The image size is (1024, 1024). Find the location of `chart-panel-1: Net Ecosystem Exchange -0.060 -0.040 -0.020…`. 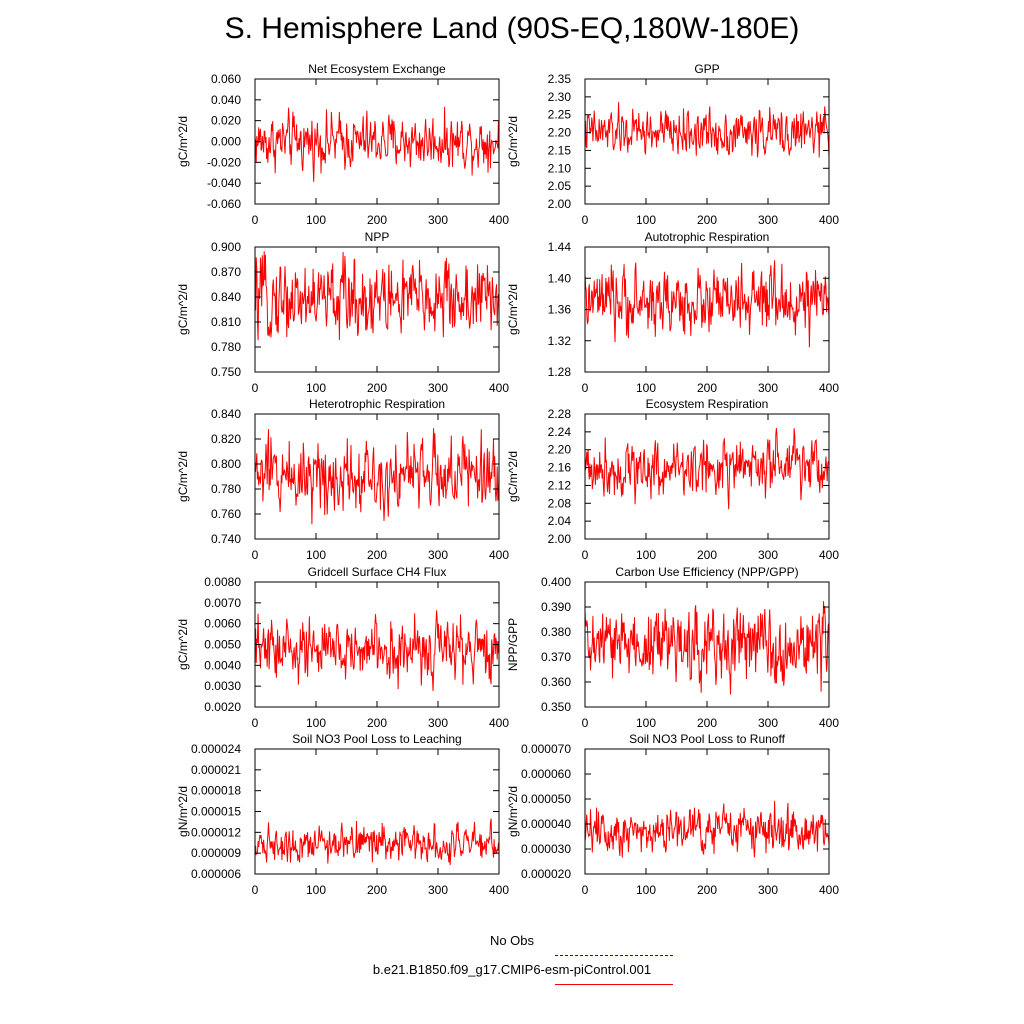

chart-panel-1: Net Ecosystem Exchange -0.060 -0.040 -0.020… is located at coordinates (342, 144).